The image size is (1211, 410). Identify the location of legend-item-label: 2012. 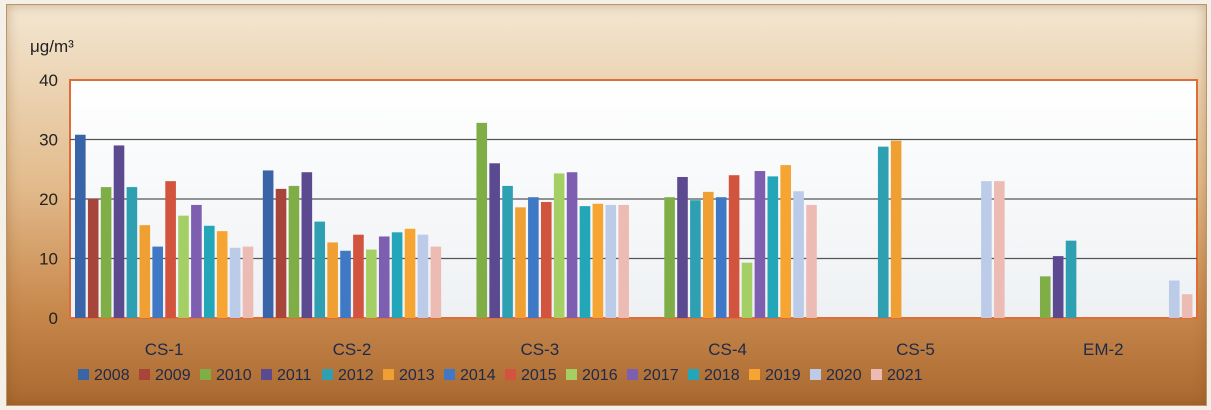
(356, 375).